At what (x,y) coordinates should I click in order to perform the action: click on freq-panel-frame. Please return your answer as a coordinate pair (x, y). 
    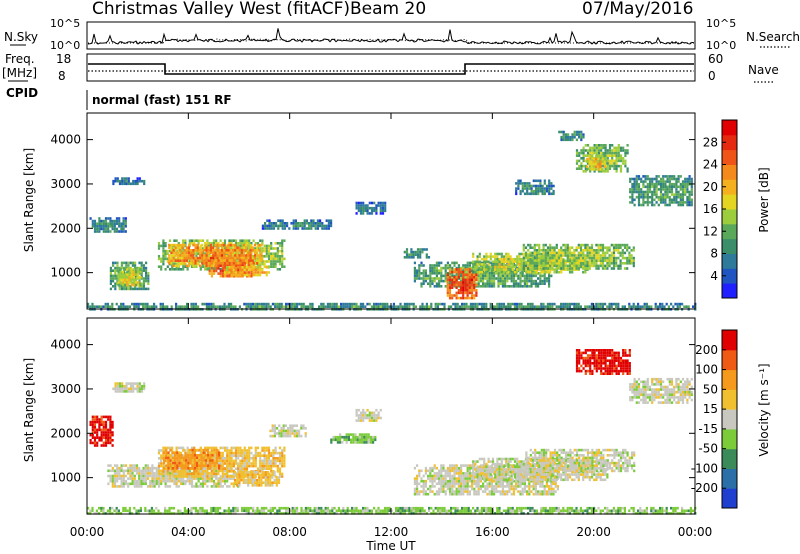
    Looking at the image, I should click on (391, 67).